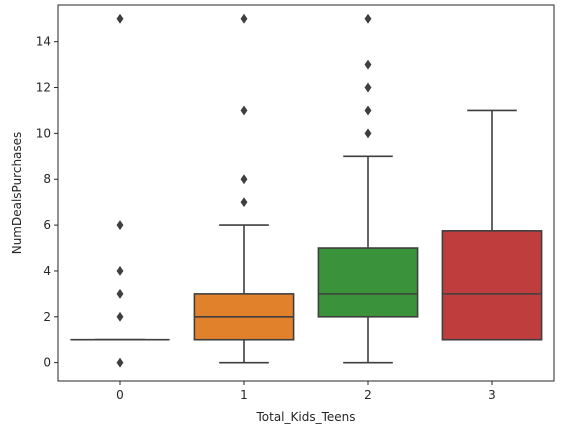 The height and width of the screenshot is (433, 562). What do you see at coordinates (47, 202) in the screenshot?
I see `y-axis: 0 2 4 6 8 10 12 14` at bounding box center [47, 202].